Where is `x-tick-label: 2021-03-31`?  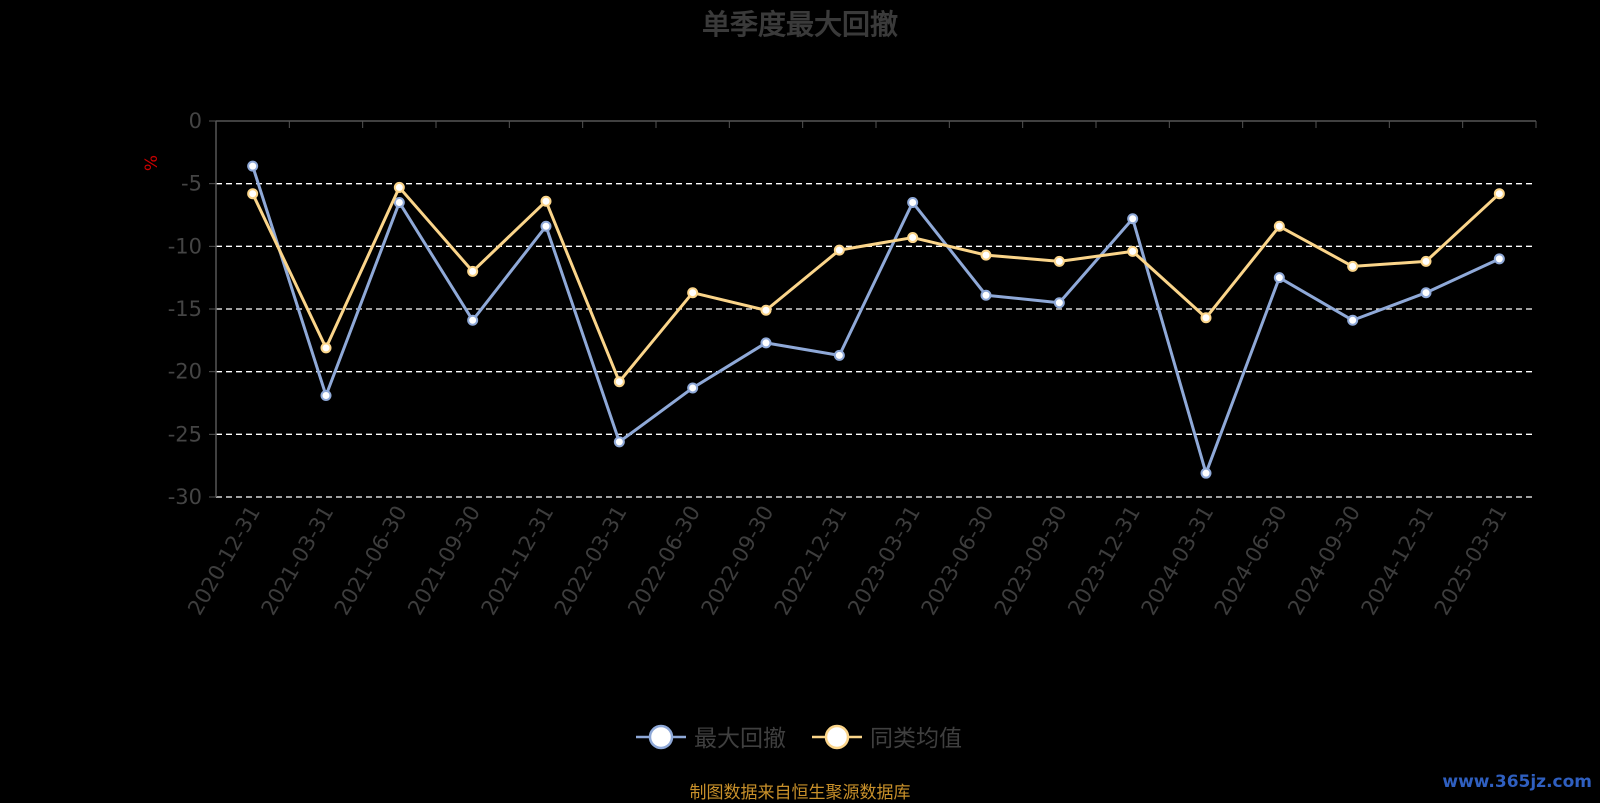 x-tick-label: 2021-03-31 is located at coordinates (298, 561).